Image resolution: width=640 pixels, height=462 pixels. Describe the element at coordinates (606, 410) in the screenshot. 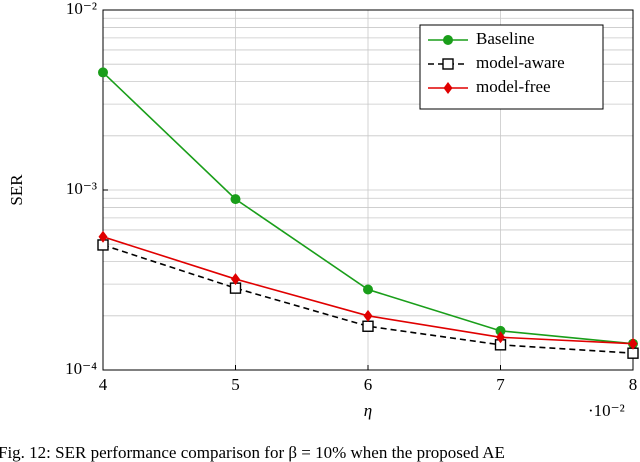

I see `x-multiplier: ·10⁻²` at that location.